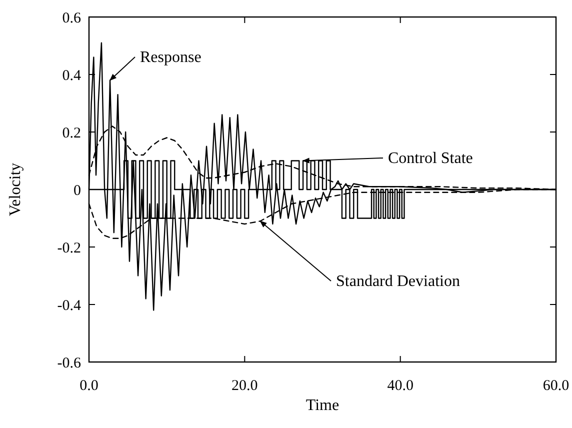 Image resolution: width=572 pixels, height=428 pixels. Describe the element at coordinates (72, 76) in the screenshot. I see `y-tick-label: 0.4` at that location.